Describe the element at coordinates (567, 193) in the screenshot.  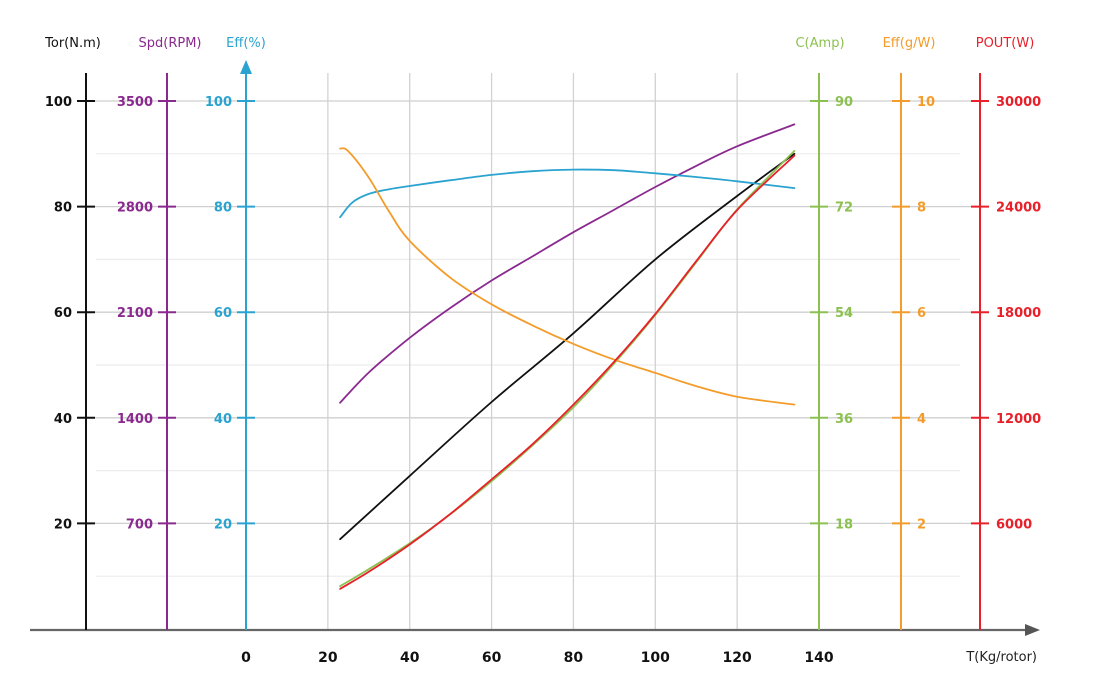
I see `series-line-efficiency` at that location.